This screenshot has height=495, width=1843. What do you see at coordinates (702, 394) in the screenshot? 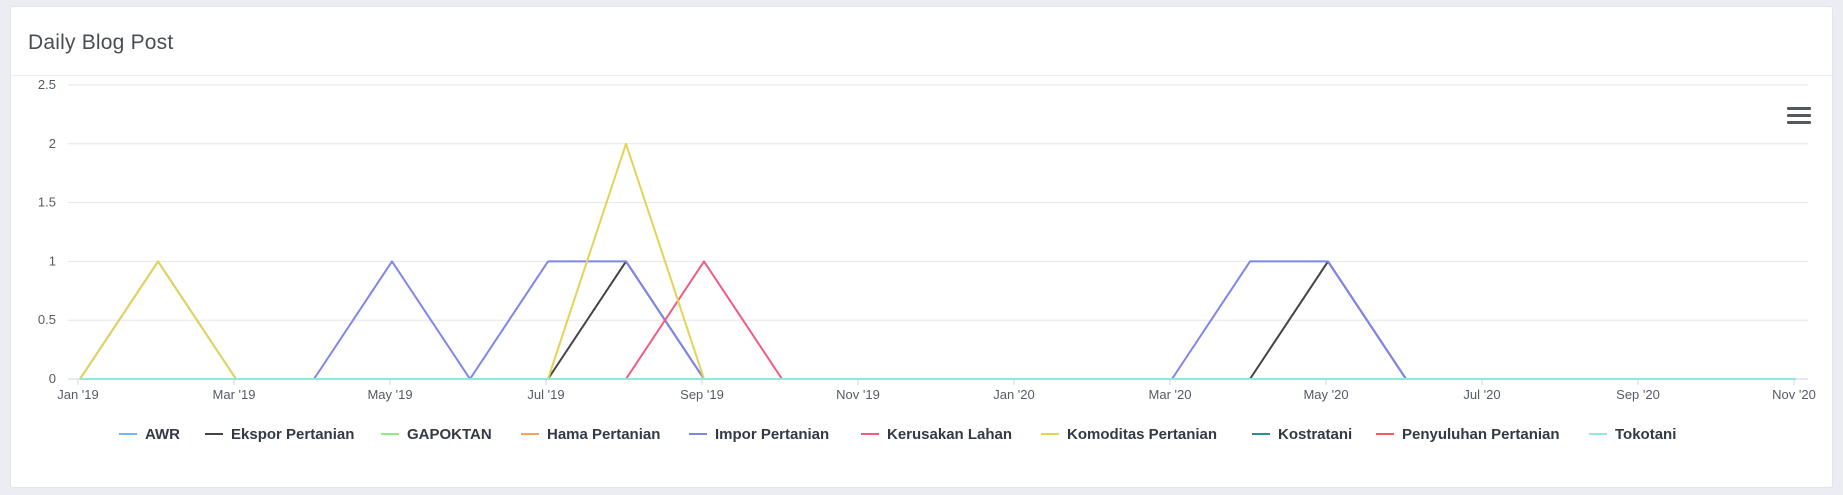
I see `x-tick-label: Sep '19` at bounding box center [702, 394].